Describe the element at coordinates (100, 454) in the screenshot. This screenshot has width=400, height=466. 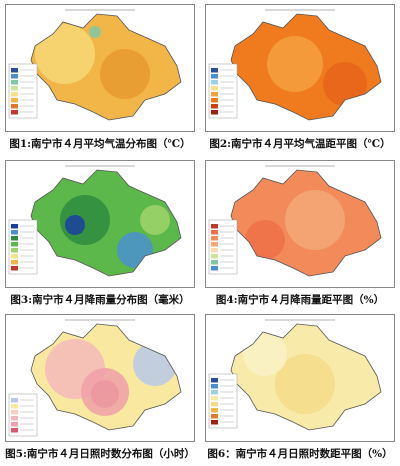
I see `caption: 图5:南宁市４月日照时数分布图（小时）` at that location.